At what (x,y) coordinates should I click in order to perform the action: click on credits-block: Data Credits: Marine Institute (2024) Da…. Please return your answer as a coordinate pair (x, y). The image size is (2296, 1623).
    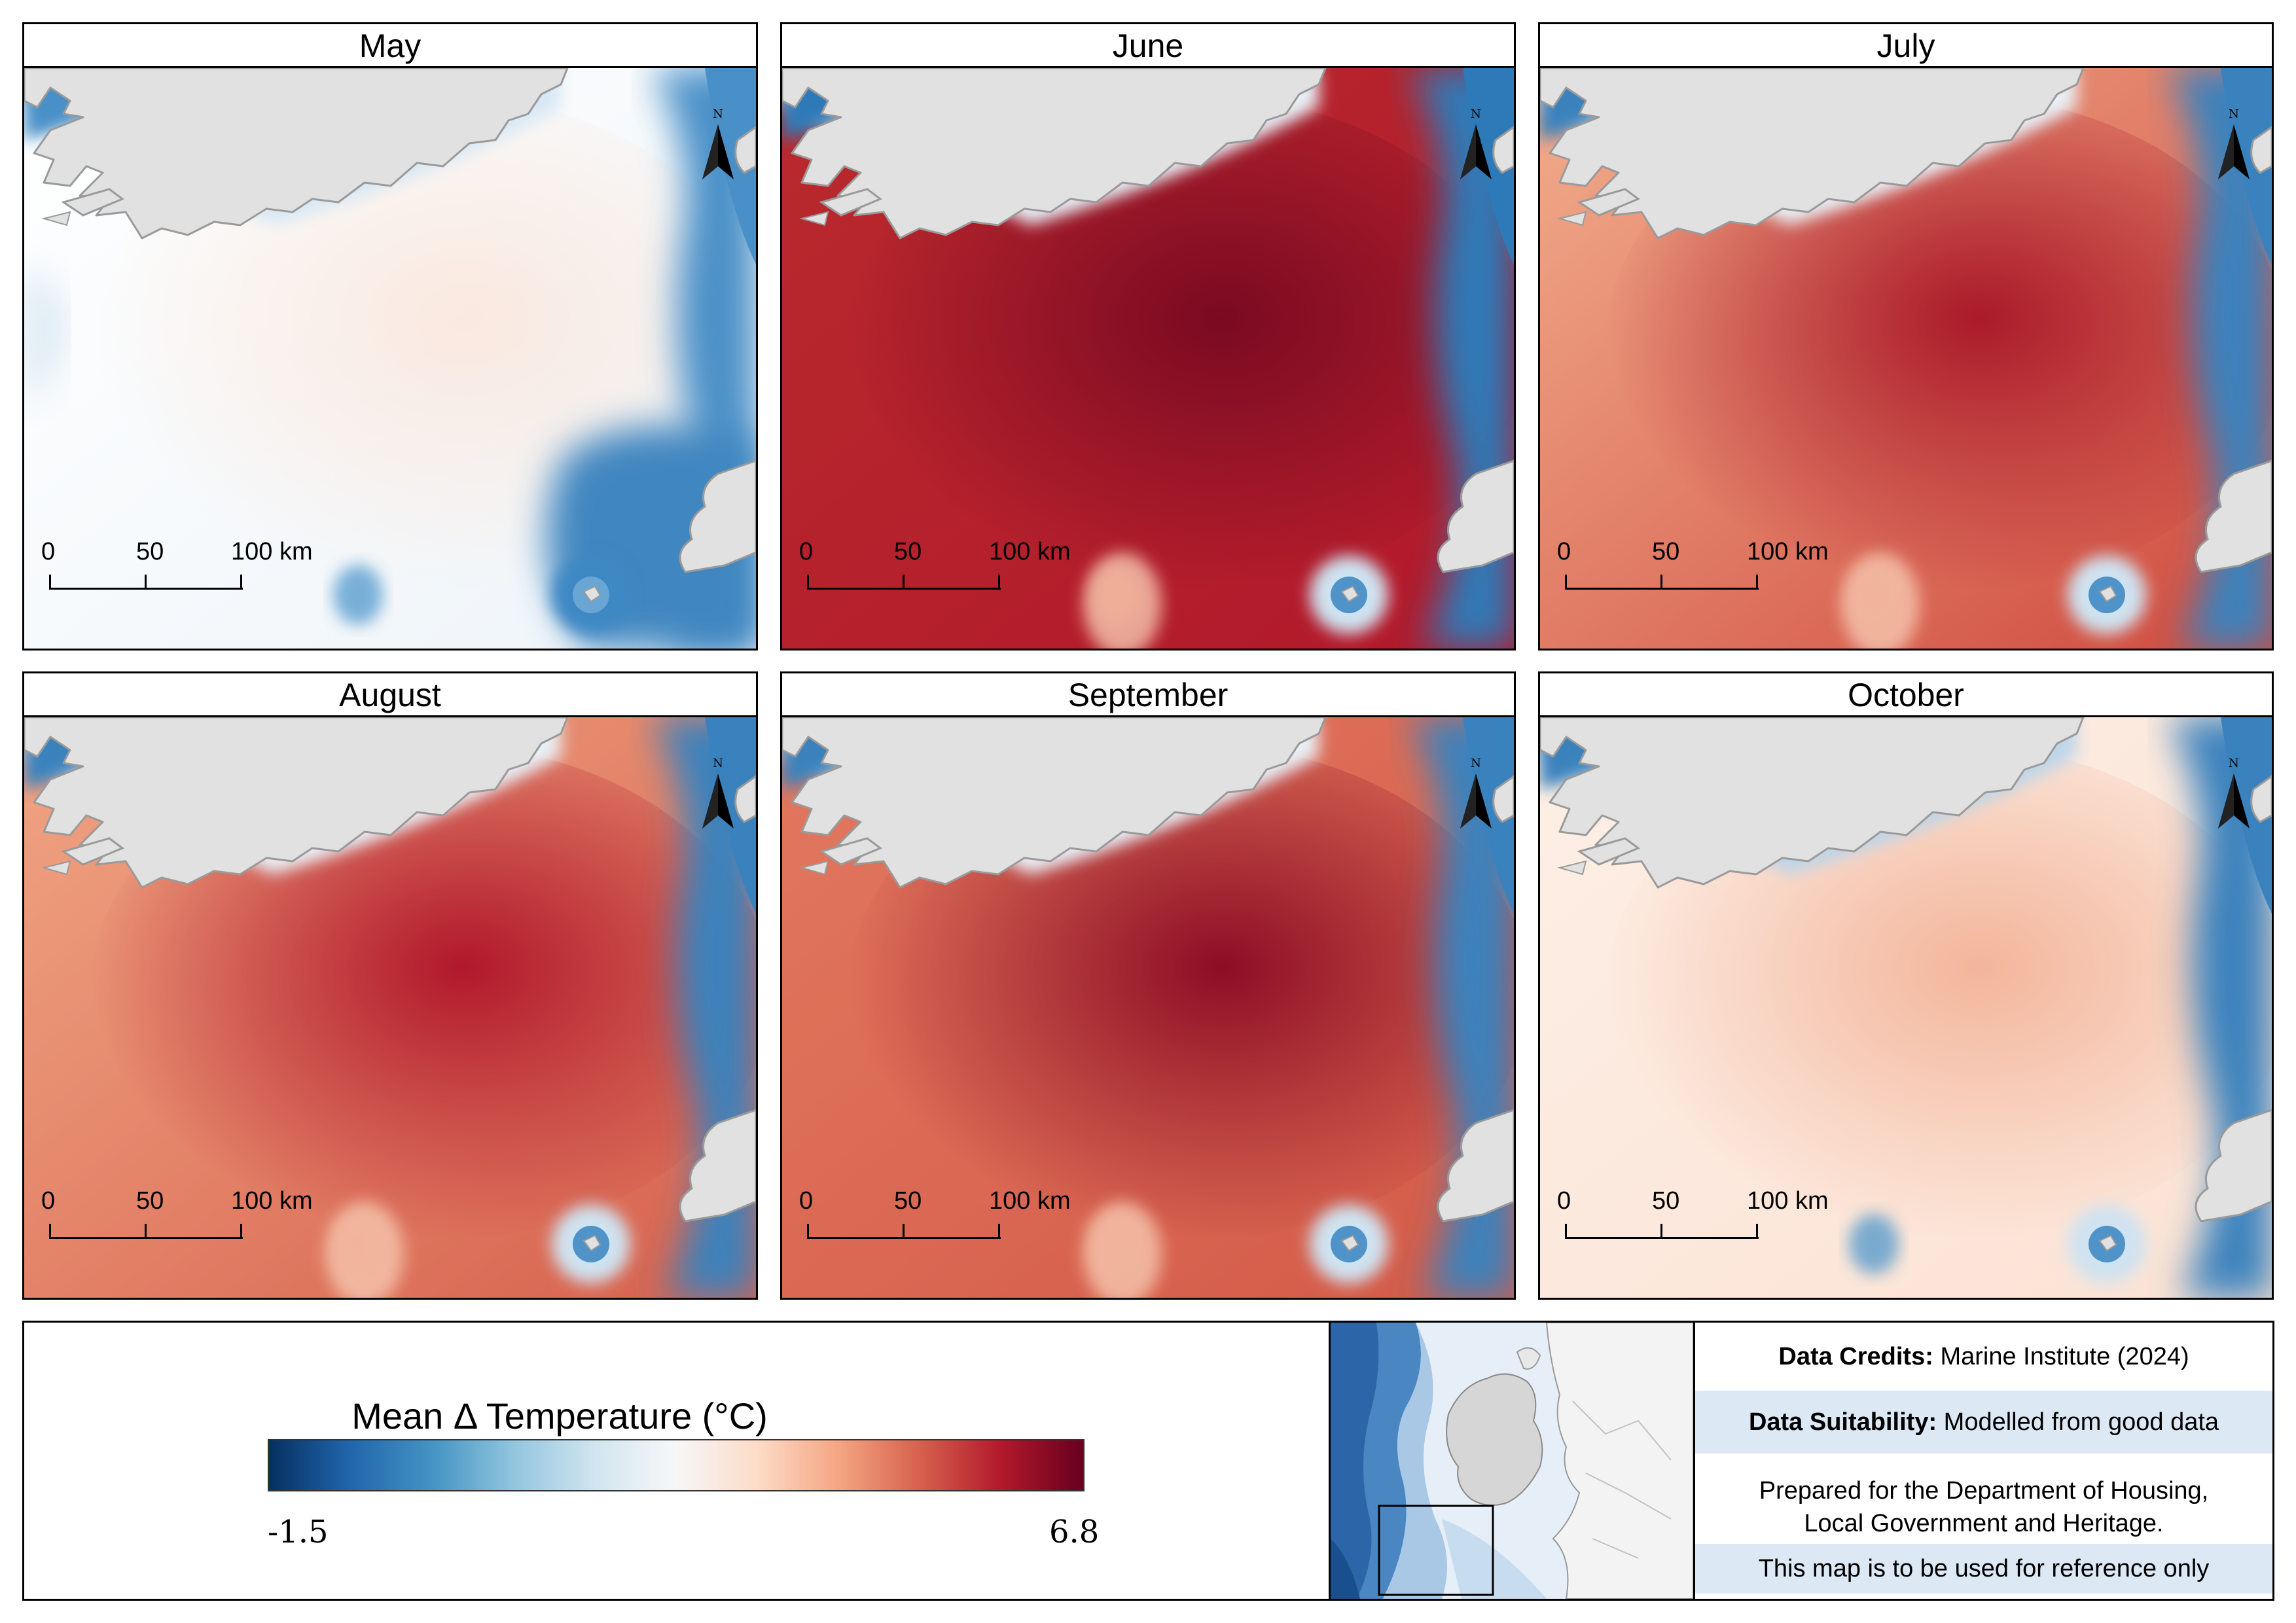
    Looking at the image, I should click on (1983, 1461).